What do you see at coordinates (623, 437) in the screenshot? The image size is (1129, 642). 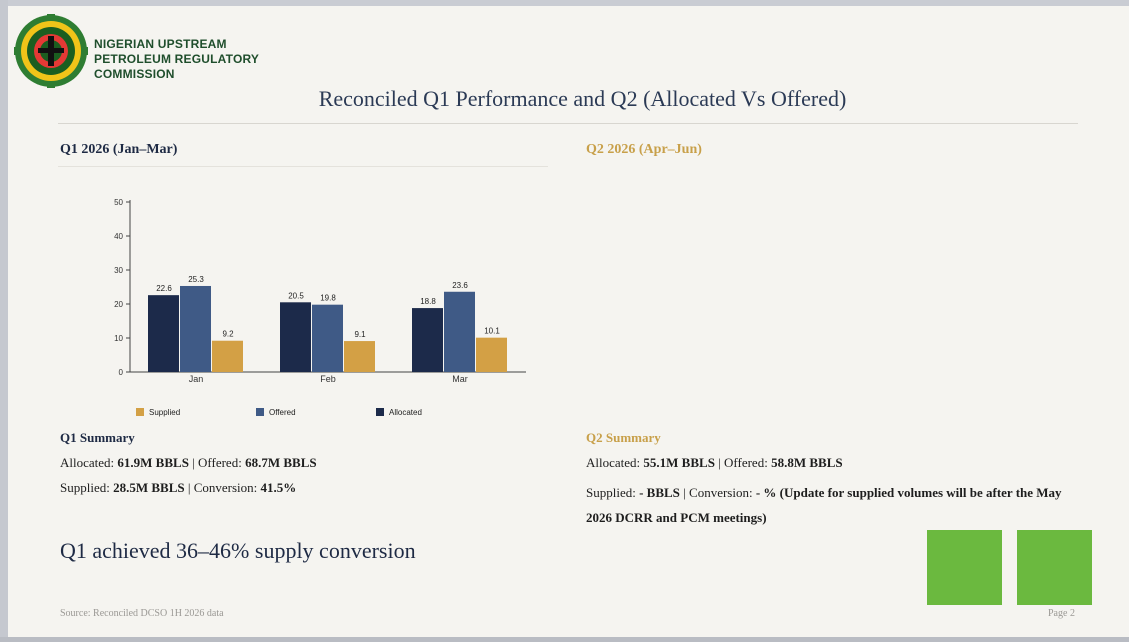 I see `q2-summary-heading: Q2 Summary` at bounding box center [623, 437].